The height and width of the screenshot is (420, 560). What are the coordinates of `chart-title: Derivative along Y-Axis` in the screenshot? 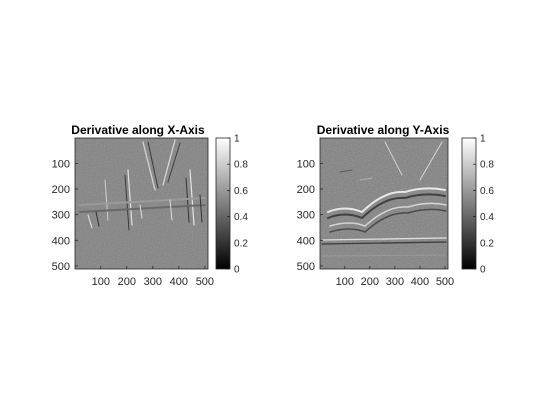 It's located at (383, 130).